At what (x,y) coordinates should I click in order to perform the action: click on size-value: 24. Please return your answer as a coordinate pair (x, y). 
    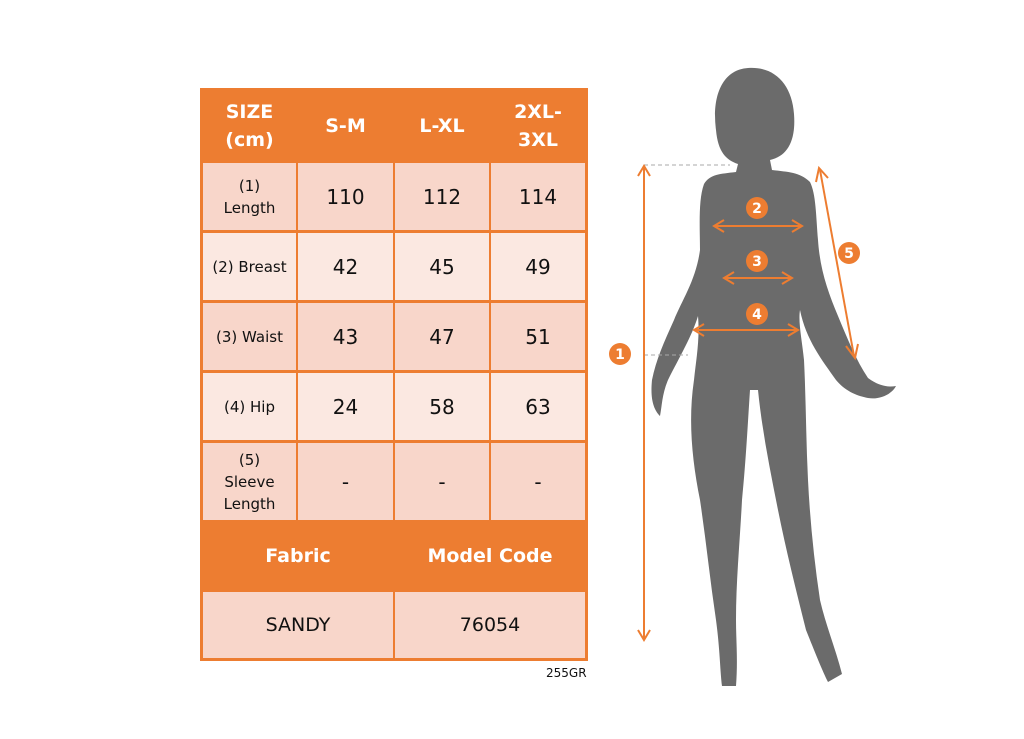
    Looking at the image, I should click on (345, 406).